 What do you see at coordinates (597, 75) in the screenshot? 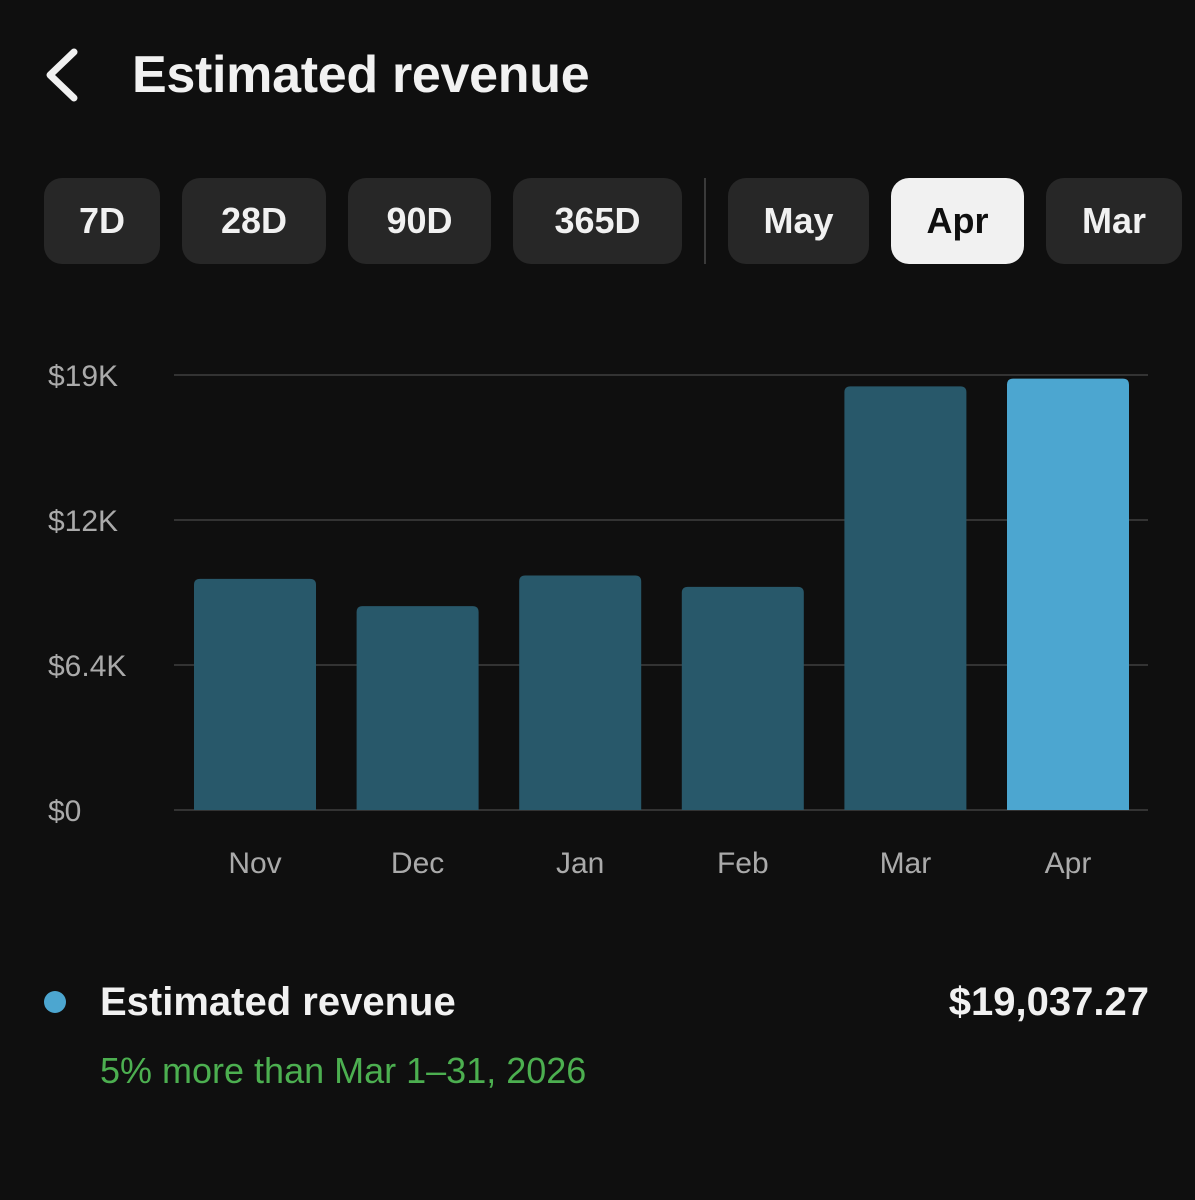
I see `header: Estimated revenue` at bounding box center [597, 75].